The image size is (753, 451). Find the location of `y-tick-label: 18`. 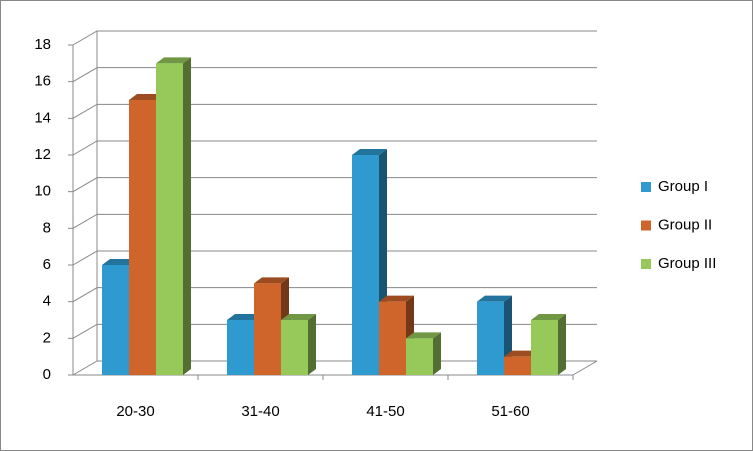

y-tick-label: 18 is located at coordinates (42, 44).